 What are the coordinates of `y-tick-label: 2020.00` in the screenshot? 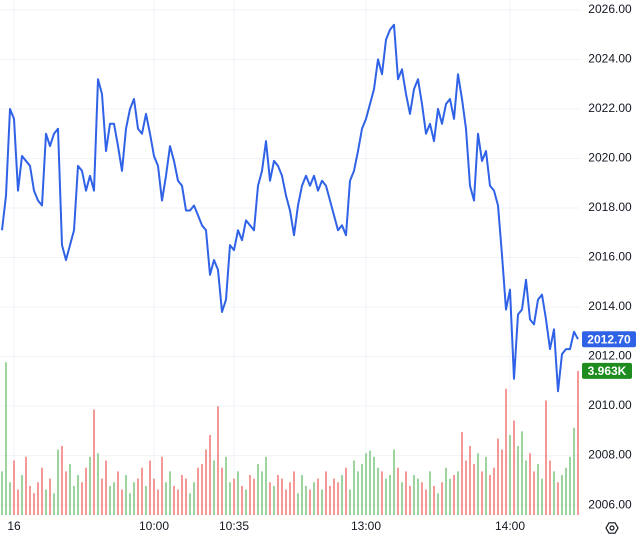 It's located at (610, 158).